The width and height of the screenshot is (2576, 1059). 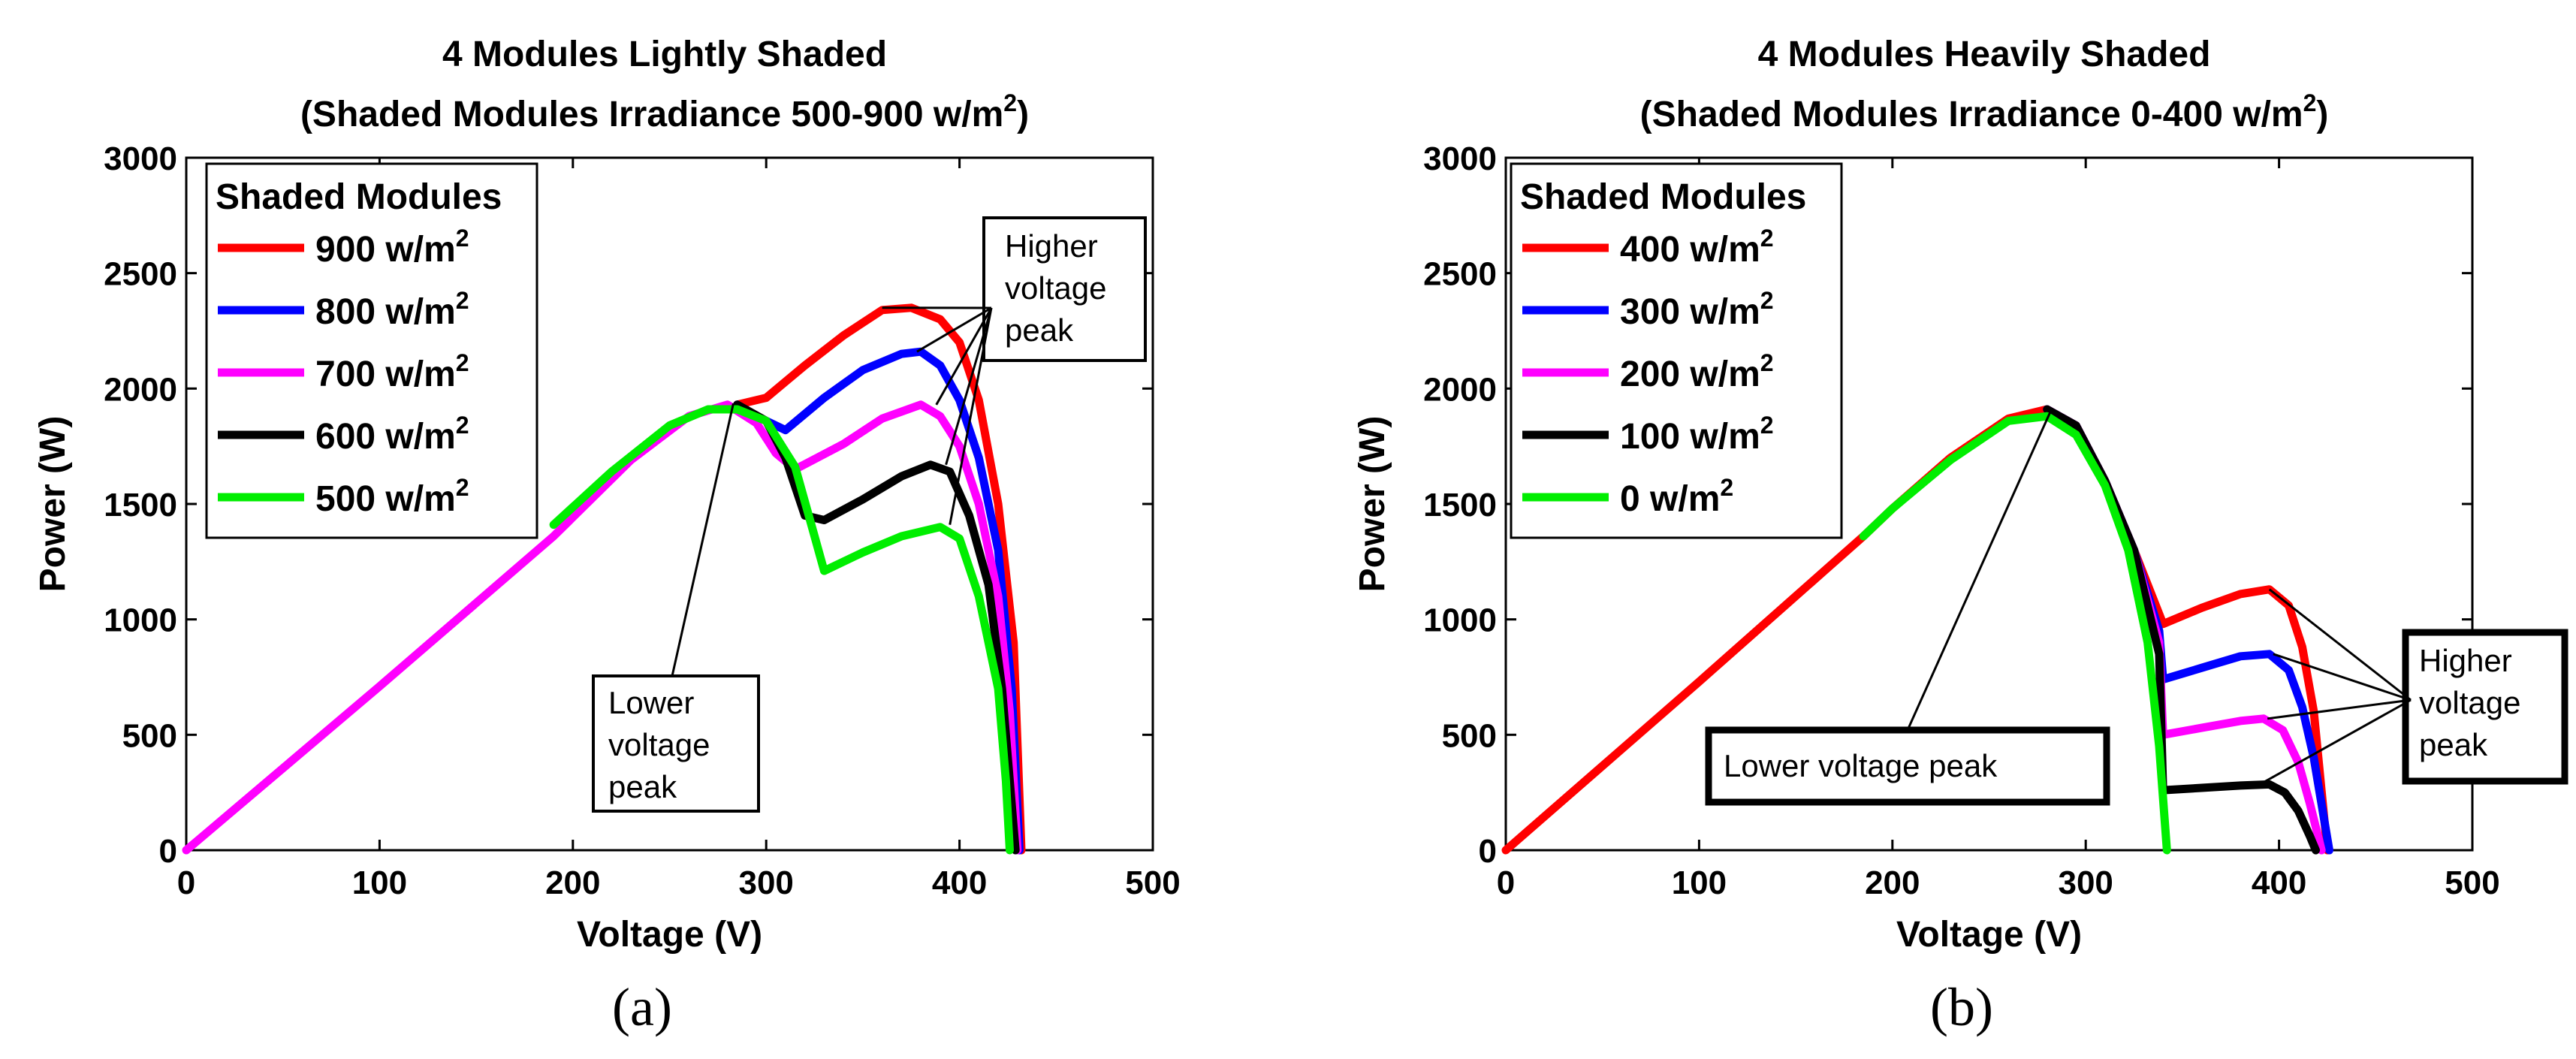 I want to click on chart-subtitle: (Shaded Modules Irradiance 0-400 w/m2), so click(x=1985, y=111).